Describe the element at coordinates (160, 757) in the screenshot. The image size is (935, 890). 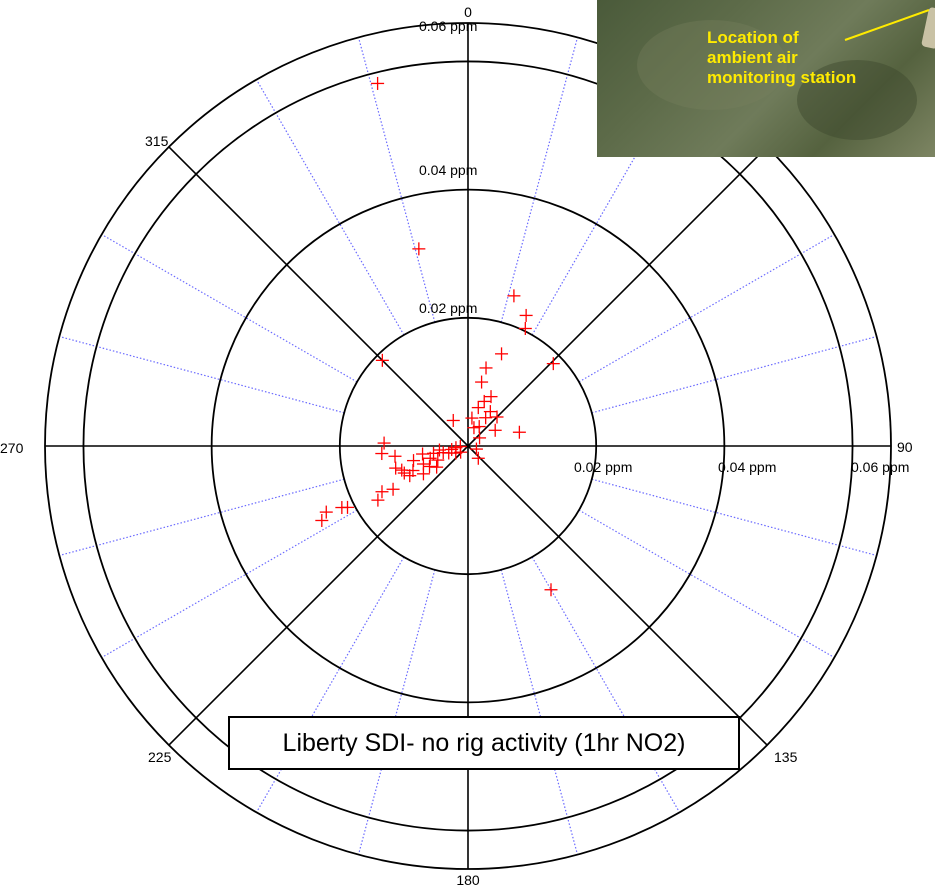
I see `angle-tick-label: 225` at that location.